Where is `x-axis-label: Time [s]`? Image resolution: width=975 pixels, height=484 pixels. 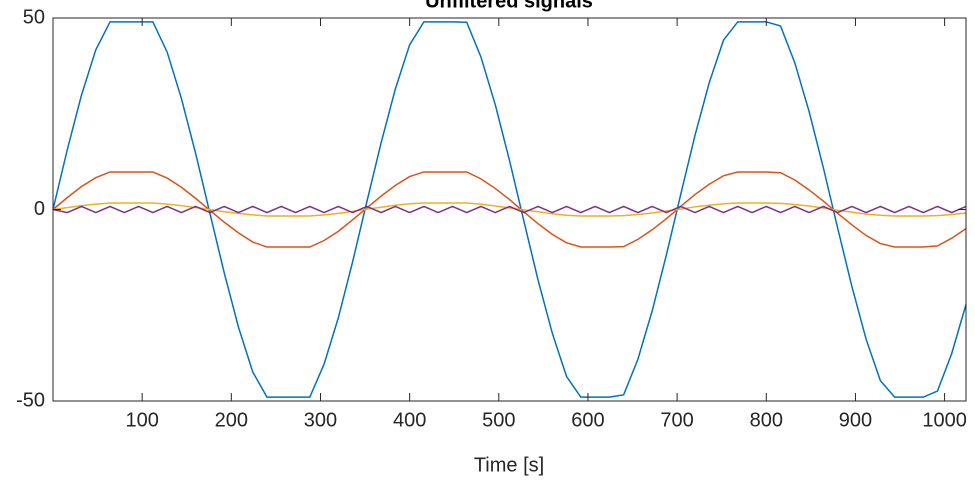 x-axis-label: Time [s] is located at coordinates (509, 465).